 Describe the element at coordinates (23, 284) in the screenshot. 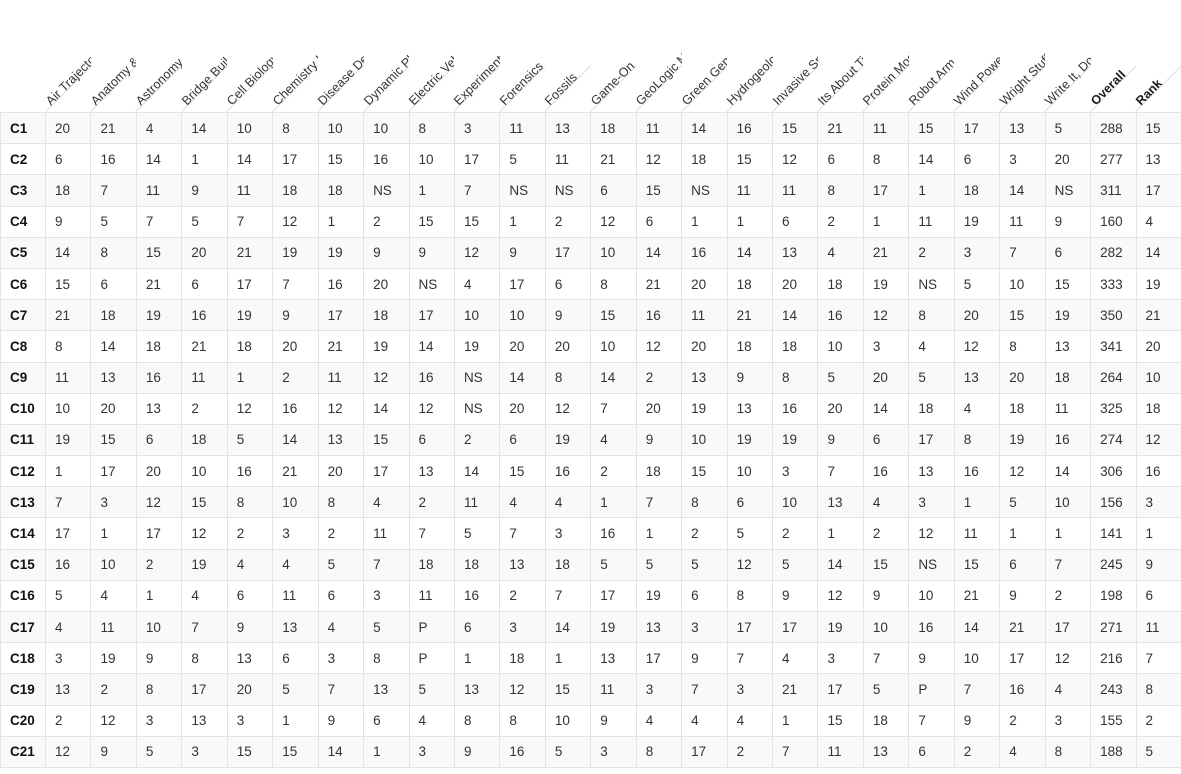

I see `row-header-c6: C6` at that location.